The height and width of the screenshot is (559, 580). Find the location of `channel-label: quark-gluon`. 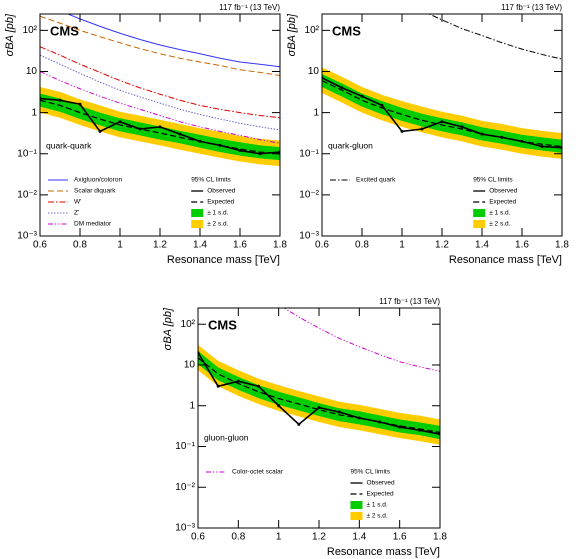

channel-label: quark-gluon is located at coordinates (350, 145).